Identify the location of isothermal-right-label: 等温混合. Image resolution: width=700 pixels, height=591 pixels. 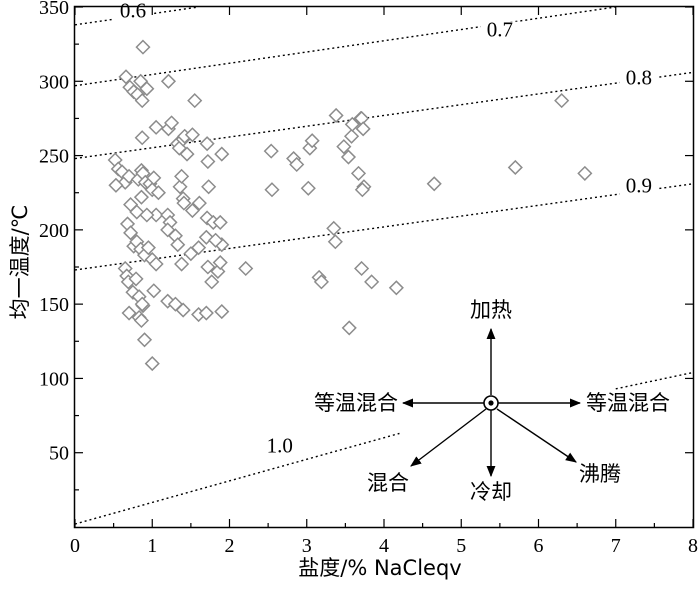
(628, 403).